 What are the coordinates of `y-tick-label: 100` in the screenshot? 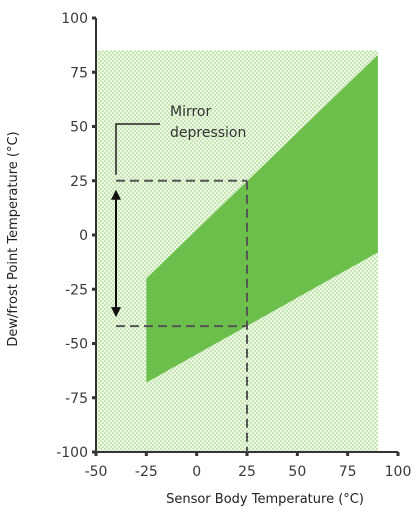 It's located at (74, 19).